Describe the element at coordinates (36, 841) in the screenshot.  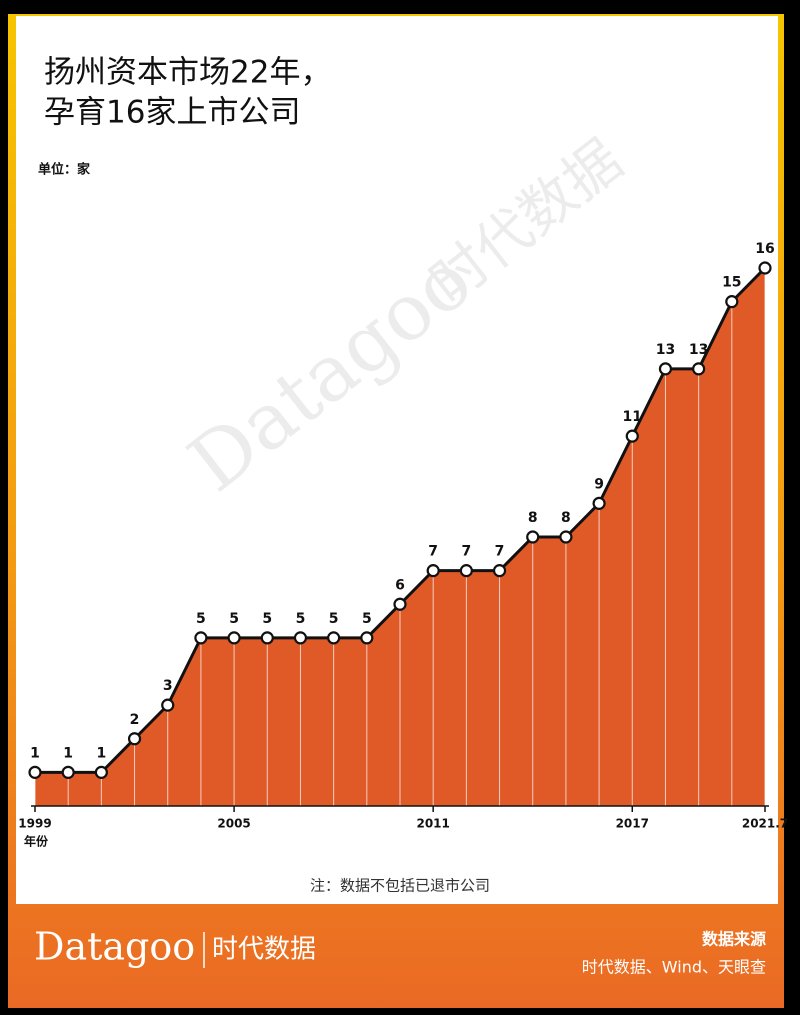
I see `x-axis-label: 年份` at that location.